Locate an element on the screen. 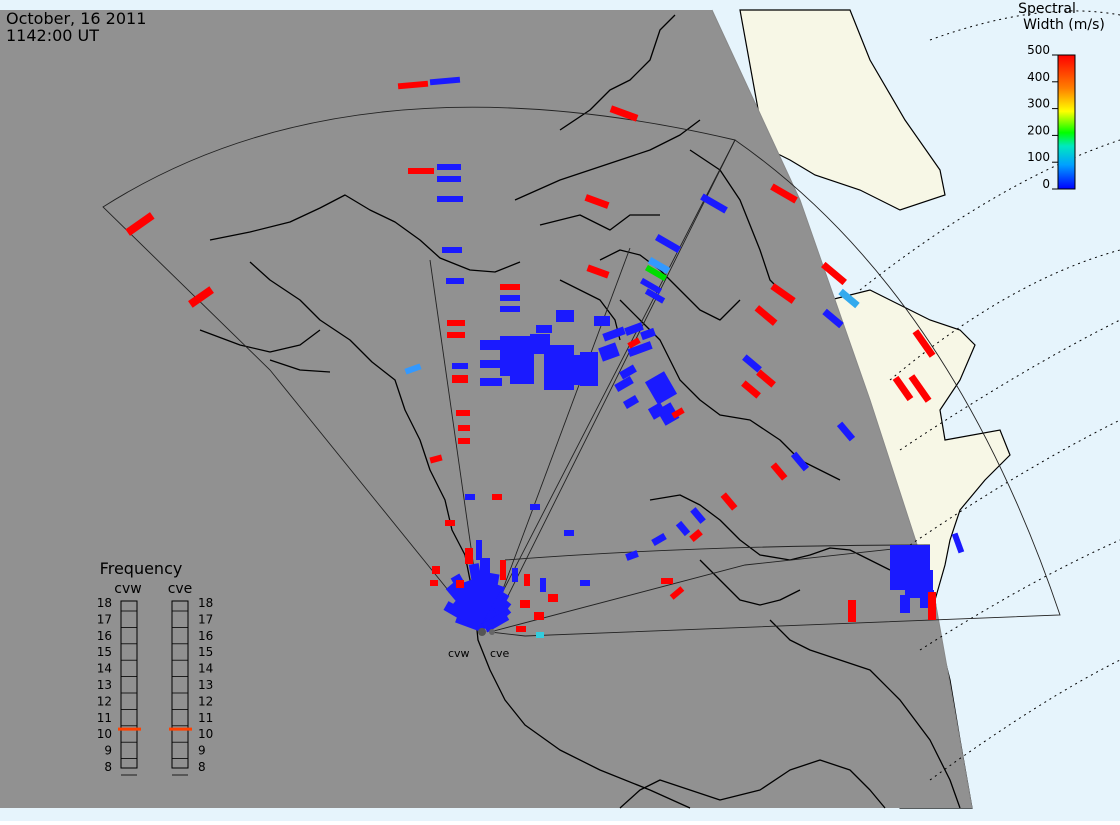 This screenshot has width=1120, height=825. colorbar-tick-label: 0 is located at coordinates (1046, 184).